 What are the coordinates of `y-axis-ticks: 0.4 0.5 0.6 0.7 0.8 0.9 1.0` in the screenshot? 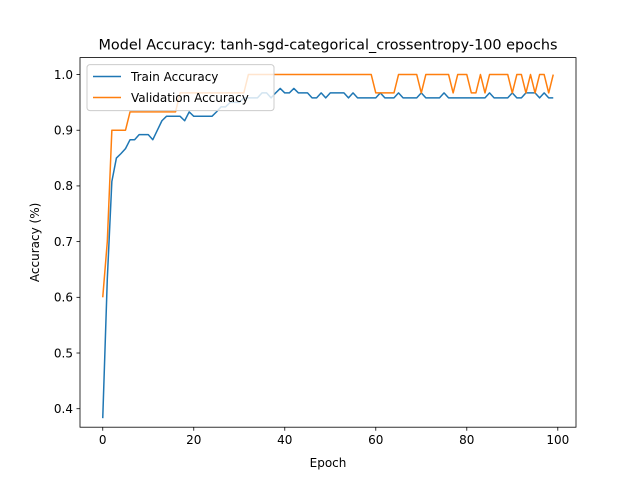 It's located at (67, 242).